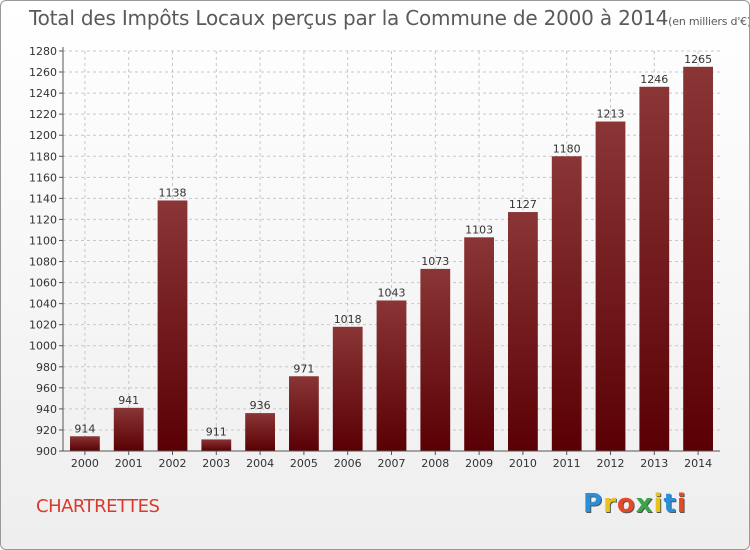 This screenshot has width=750, height=550. I want to click on data-label: 1213, so click(611, 114).